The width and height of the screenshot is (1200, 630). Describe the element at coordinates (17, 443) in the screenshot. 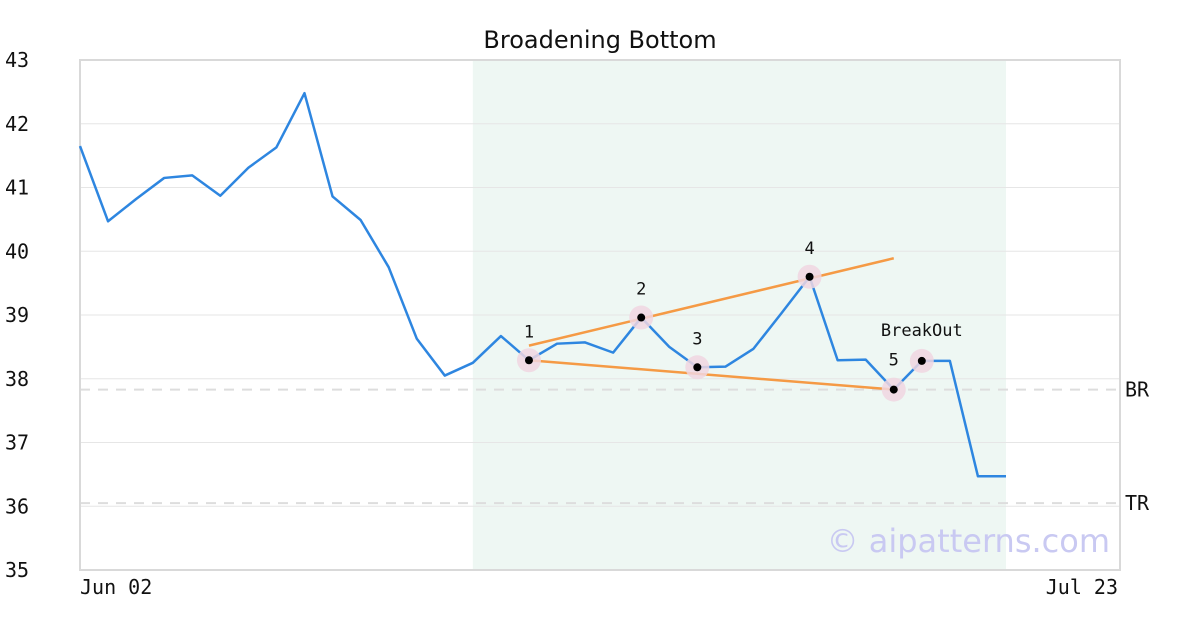

I see `y-tick-label: 37` at that location.